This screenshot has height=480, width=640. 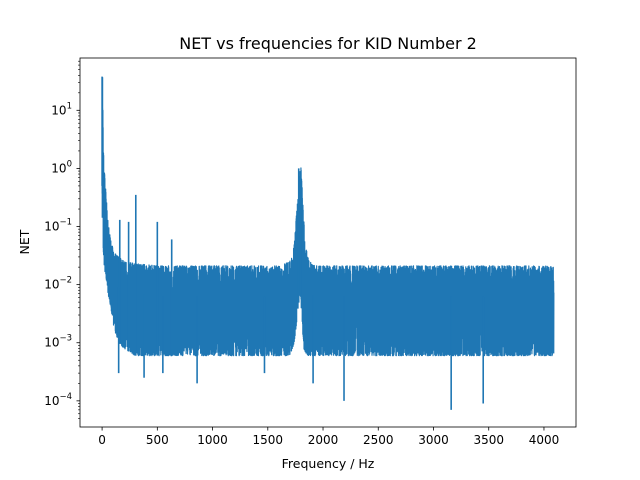 I want to click on y-tick-label: 10⁻³, so click(x=58, y=342).